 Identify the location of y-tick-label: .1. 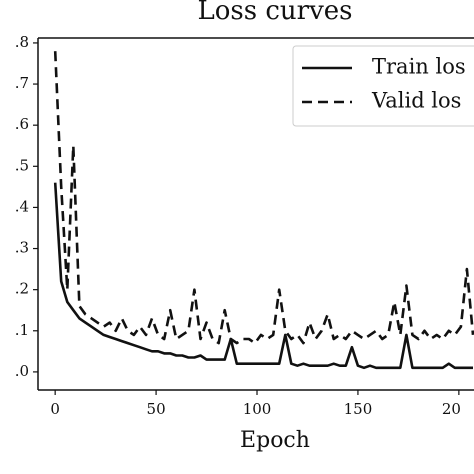
(22, 330).